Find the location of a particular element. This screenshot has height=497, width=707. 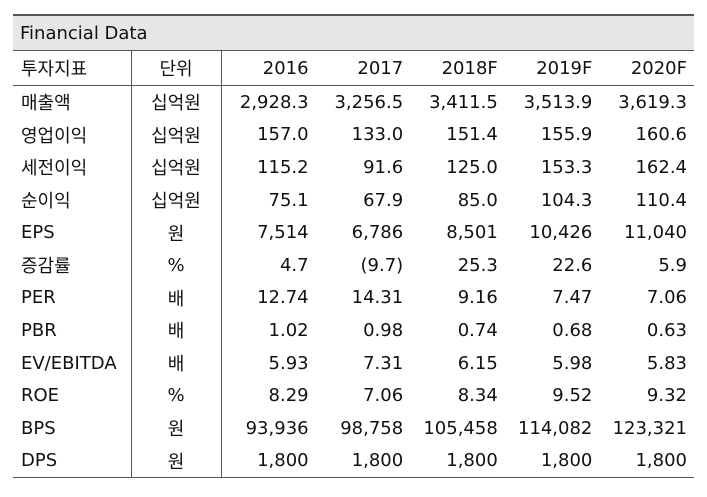

row-value: 157.0 is located at coordinates (283, 135).